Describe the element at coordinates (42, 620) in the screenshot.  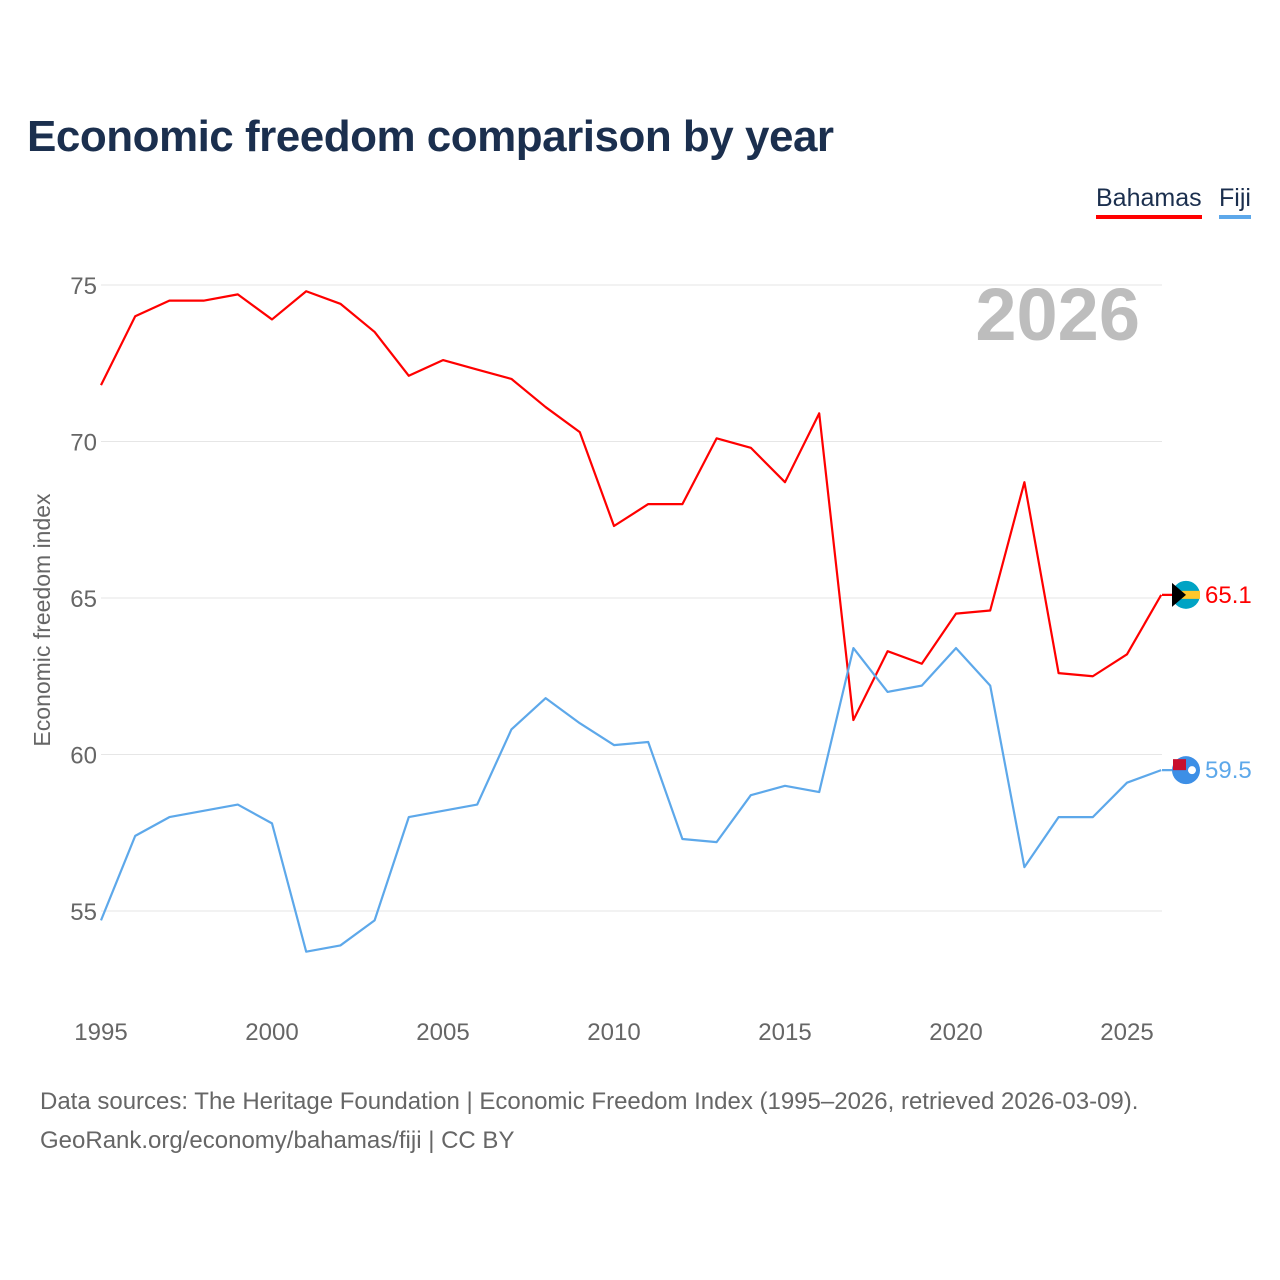
I see `y-axis-label: Economic freedom index` at that location.